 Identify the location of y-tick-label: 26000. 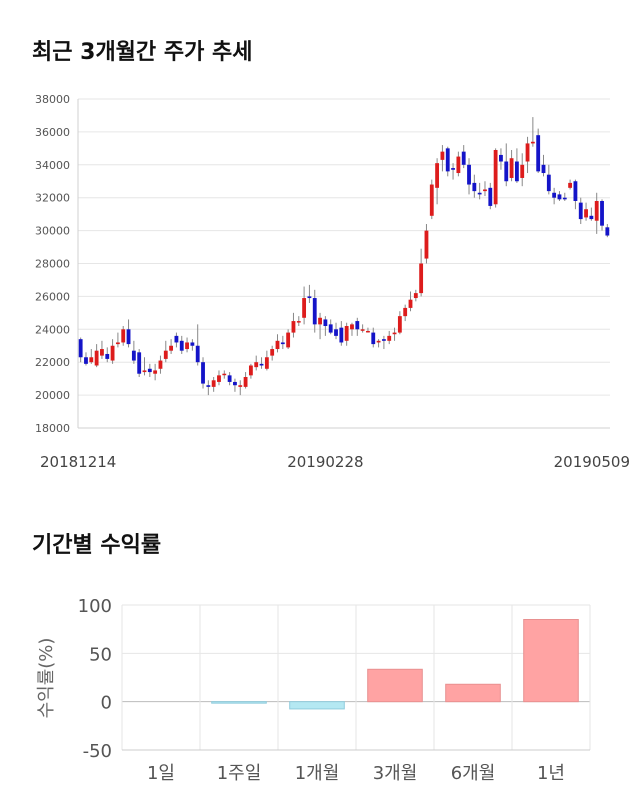
(52, 296).